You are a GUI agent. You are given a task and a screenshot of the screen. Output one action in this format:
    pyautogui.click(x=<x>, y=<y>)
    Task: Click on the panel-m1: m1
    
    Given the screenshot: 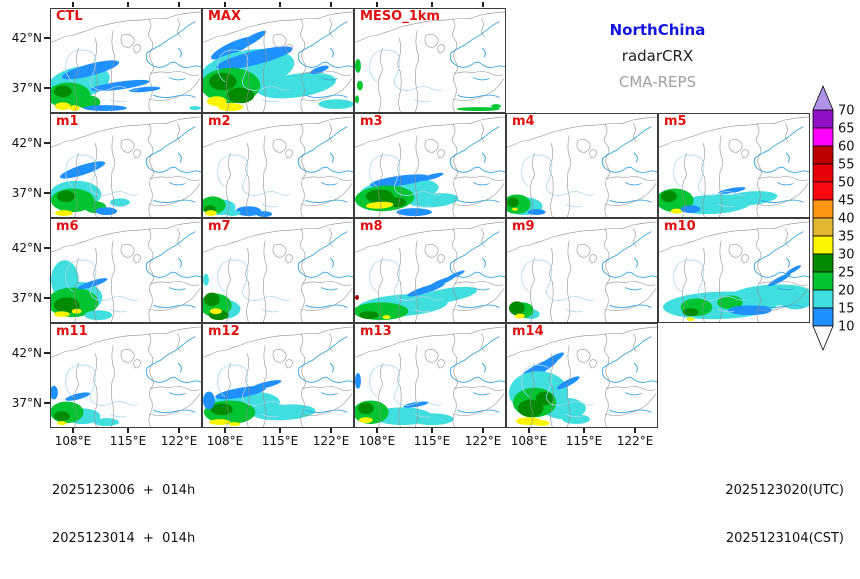 What is the action you would take?
    pyautogui.click(x=126, y=165)
    